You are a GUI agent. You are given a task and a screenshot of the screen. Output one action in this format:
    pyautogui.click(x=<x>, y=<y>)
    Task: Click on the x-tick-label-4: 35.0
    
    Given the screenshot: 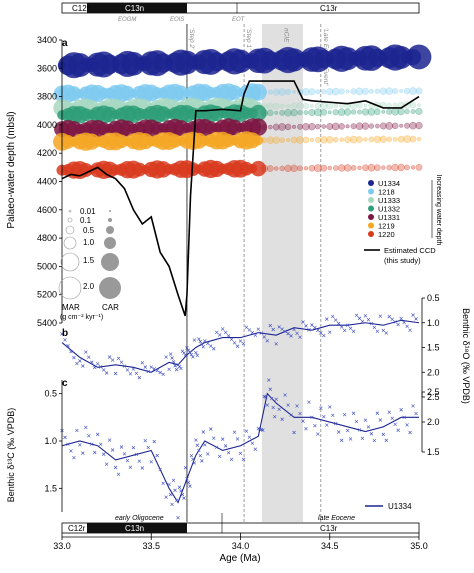 What is the action you would take?
    pyautogui.click(x=419, y=546)
    